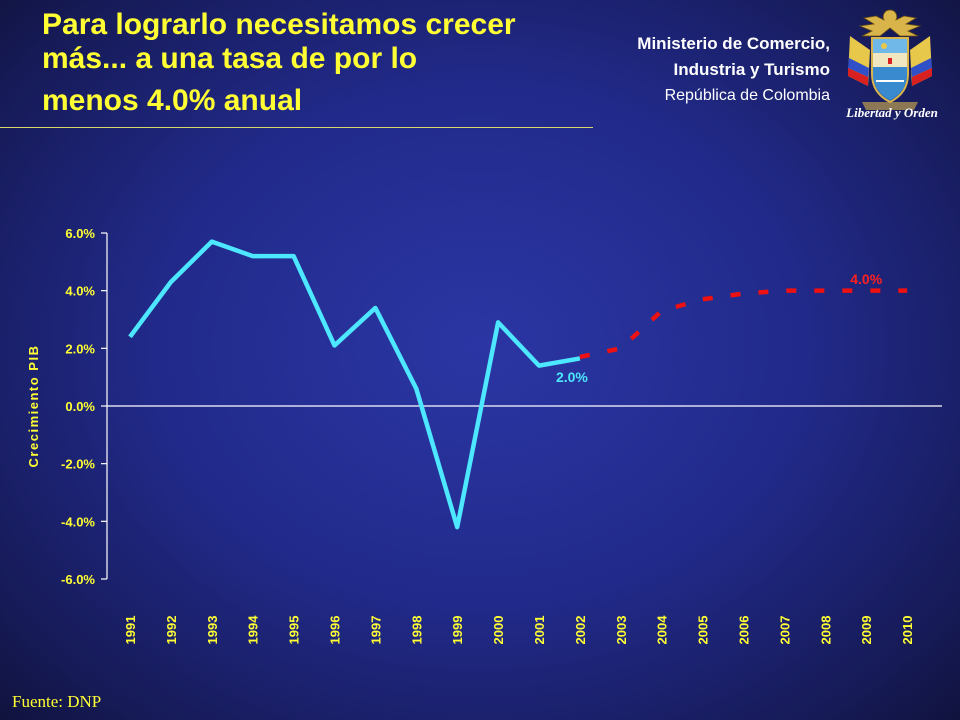 Image resolution: width=960 pixels, height=720 pixels. What do you see at coordinates (890, 59) in the screenshot?
I see `coat-of-arms-icon` at bounding box center [890, 59].